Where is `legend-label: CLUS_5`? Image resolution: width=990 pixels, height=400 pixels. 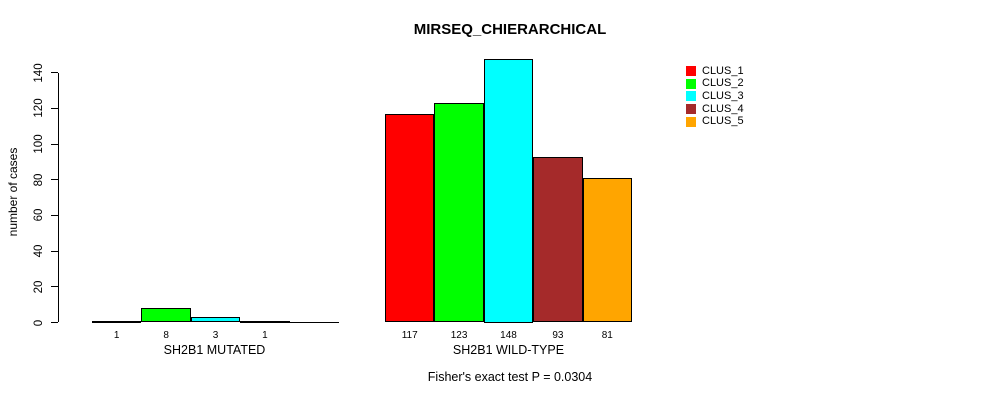 legend-label: CLUS_5 is located at coordinates (723, 121).